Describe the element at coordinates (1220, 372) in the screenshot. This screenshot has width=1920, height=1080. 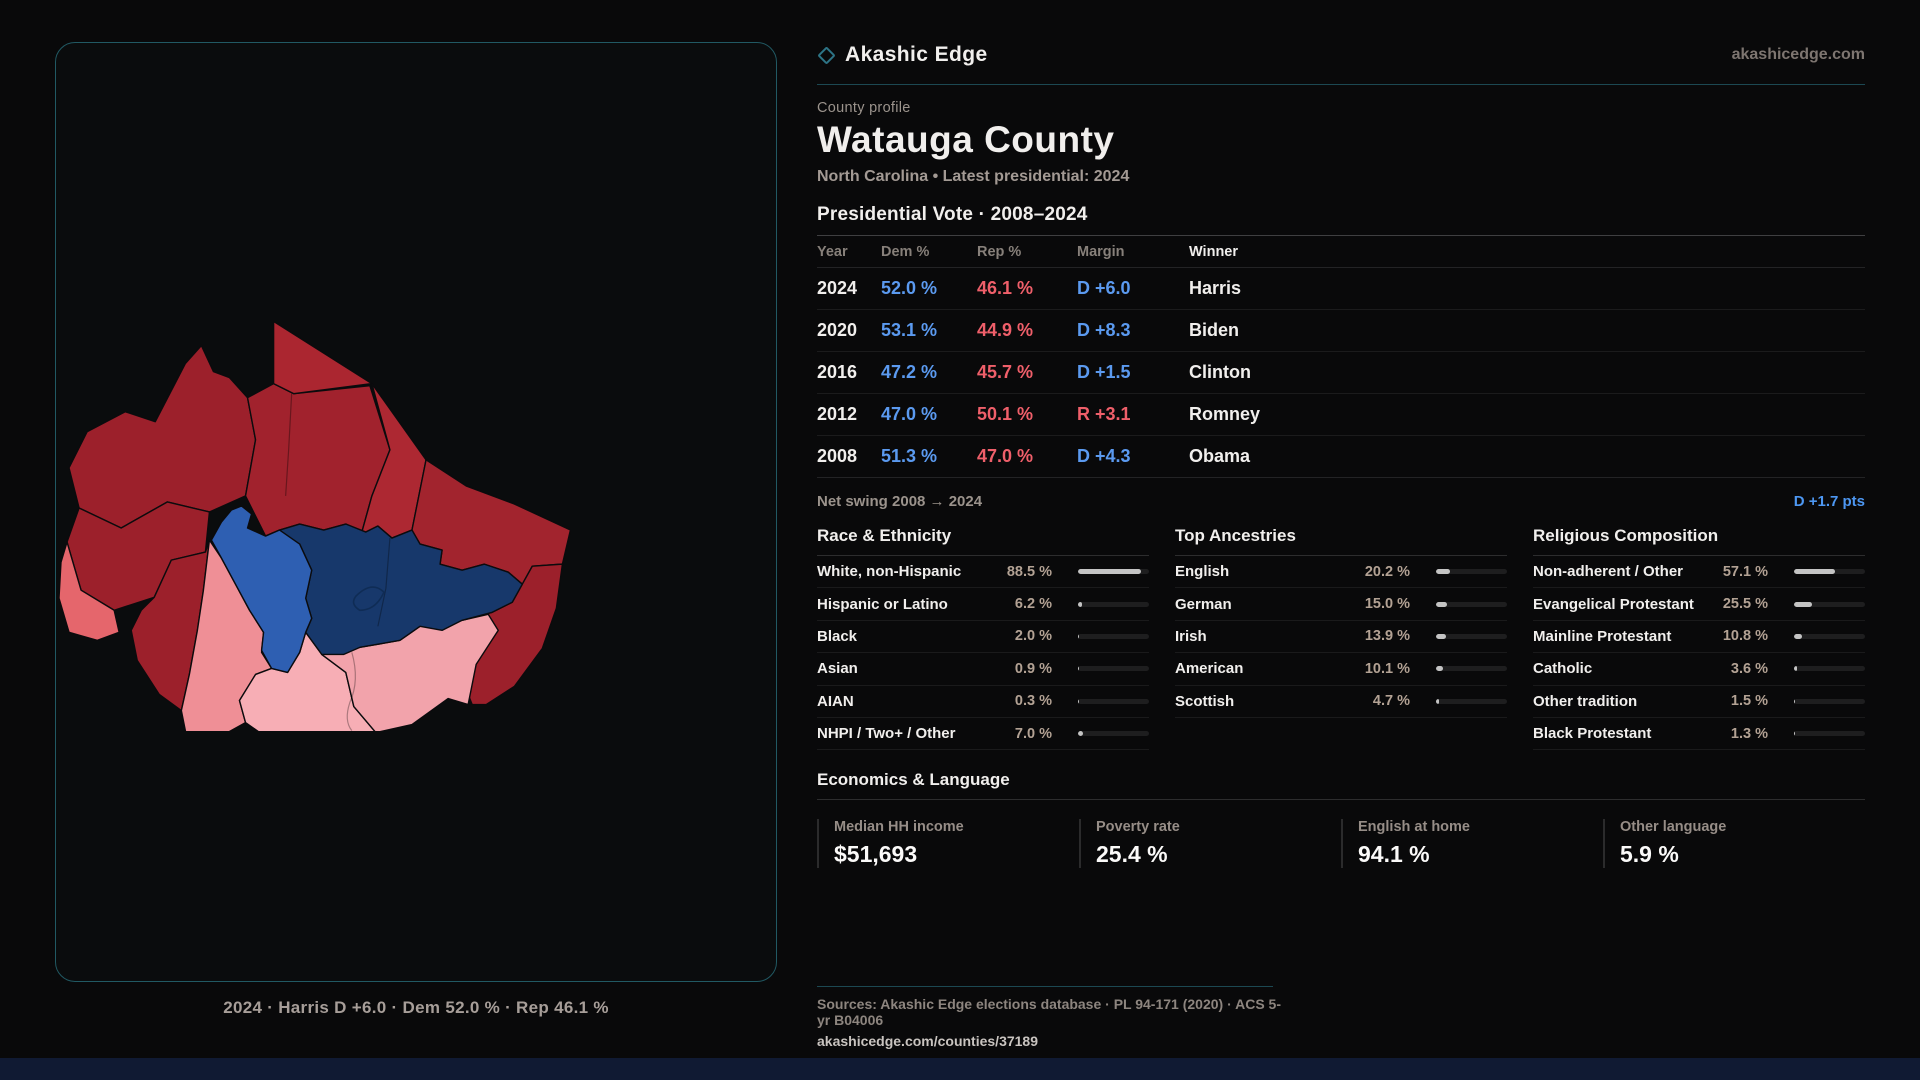
I see `cell-winner: Clinton` at that location.